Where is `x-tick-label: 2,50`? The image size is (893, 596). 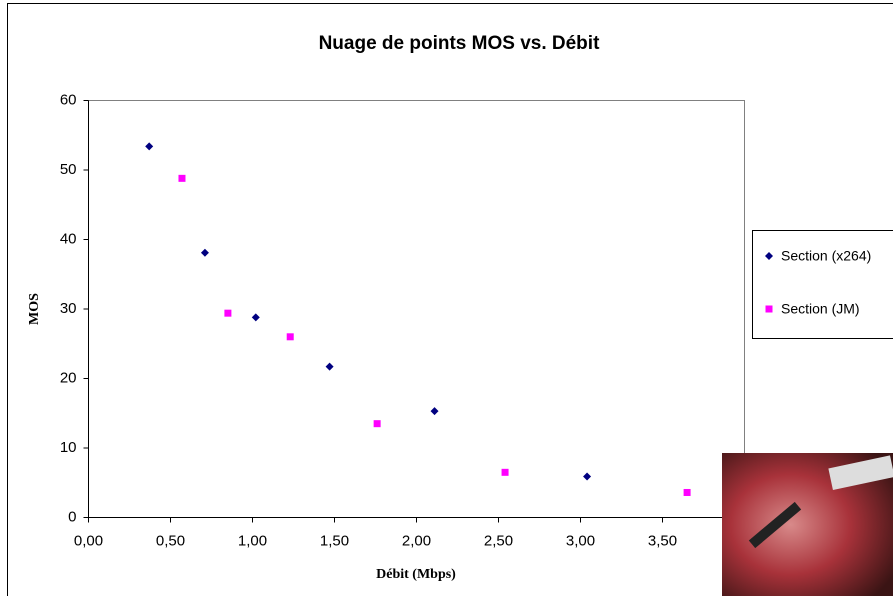
x-tick-label: 2,50 is located at coordinates (498, 540).